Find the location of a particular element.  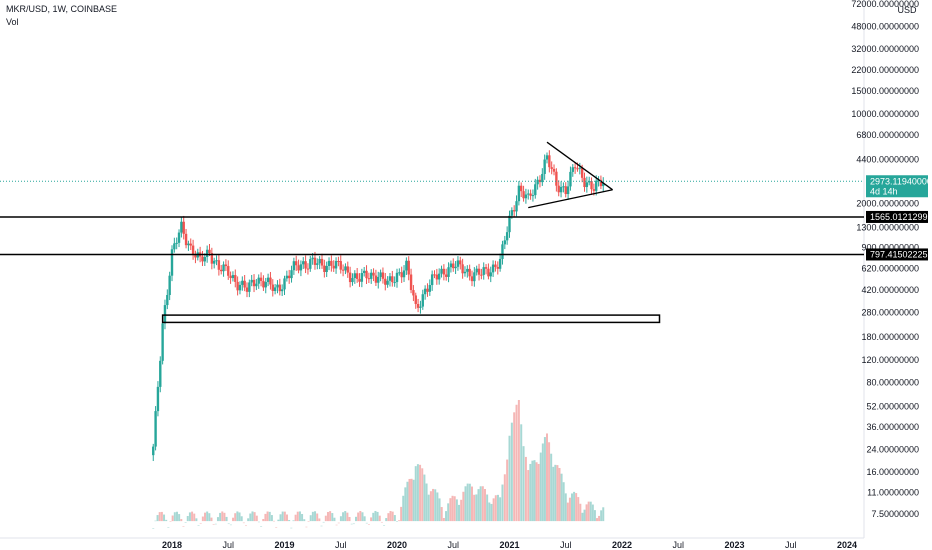

volume-indicator-label: Vol is located at coordinates (12, 22).